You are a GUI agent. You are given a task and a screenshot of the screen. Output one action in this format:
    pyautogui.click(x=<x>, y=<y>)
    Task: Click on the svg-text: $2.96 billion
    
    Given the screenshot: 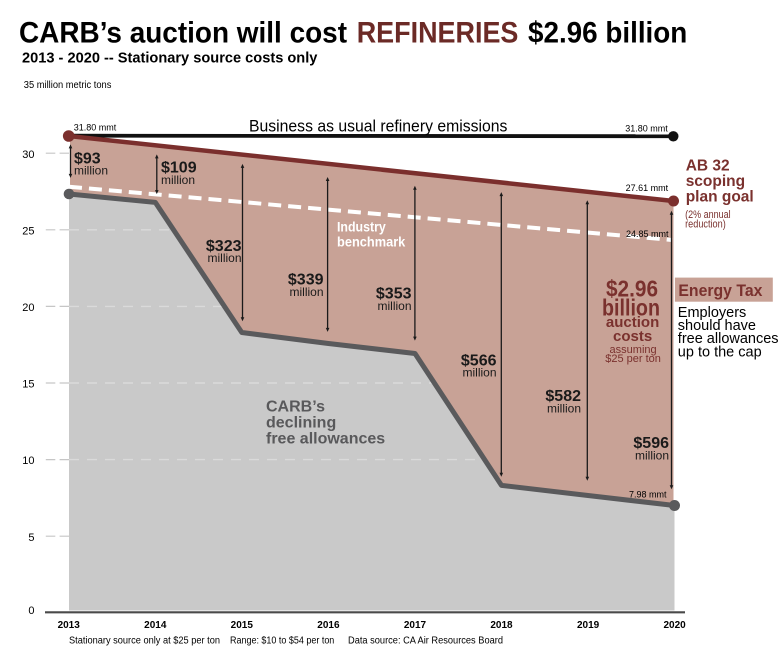 What is the action you would take?
    pyautogui.click(x=607, y=33)
    